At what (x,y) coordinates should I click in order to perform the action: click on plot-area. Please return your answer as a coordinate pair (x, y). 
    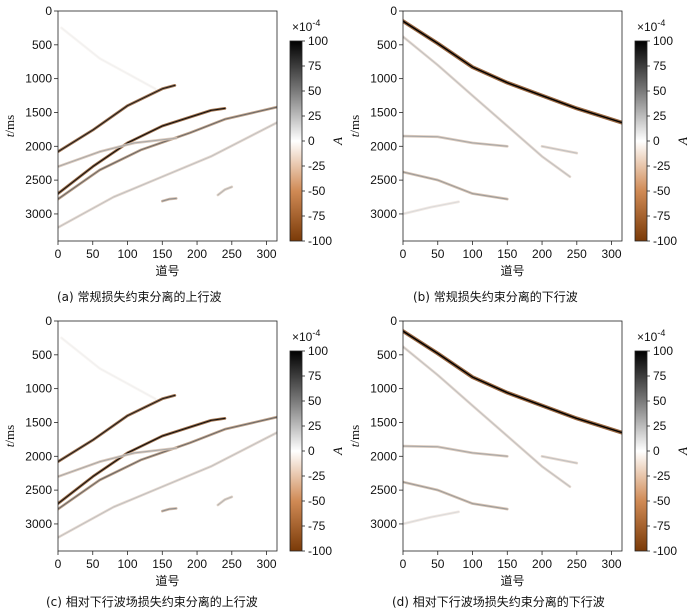
    Looking at the image, I should click on (167, 436).